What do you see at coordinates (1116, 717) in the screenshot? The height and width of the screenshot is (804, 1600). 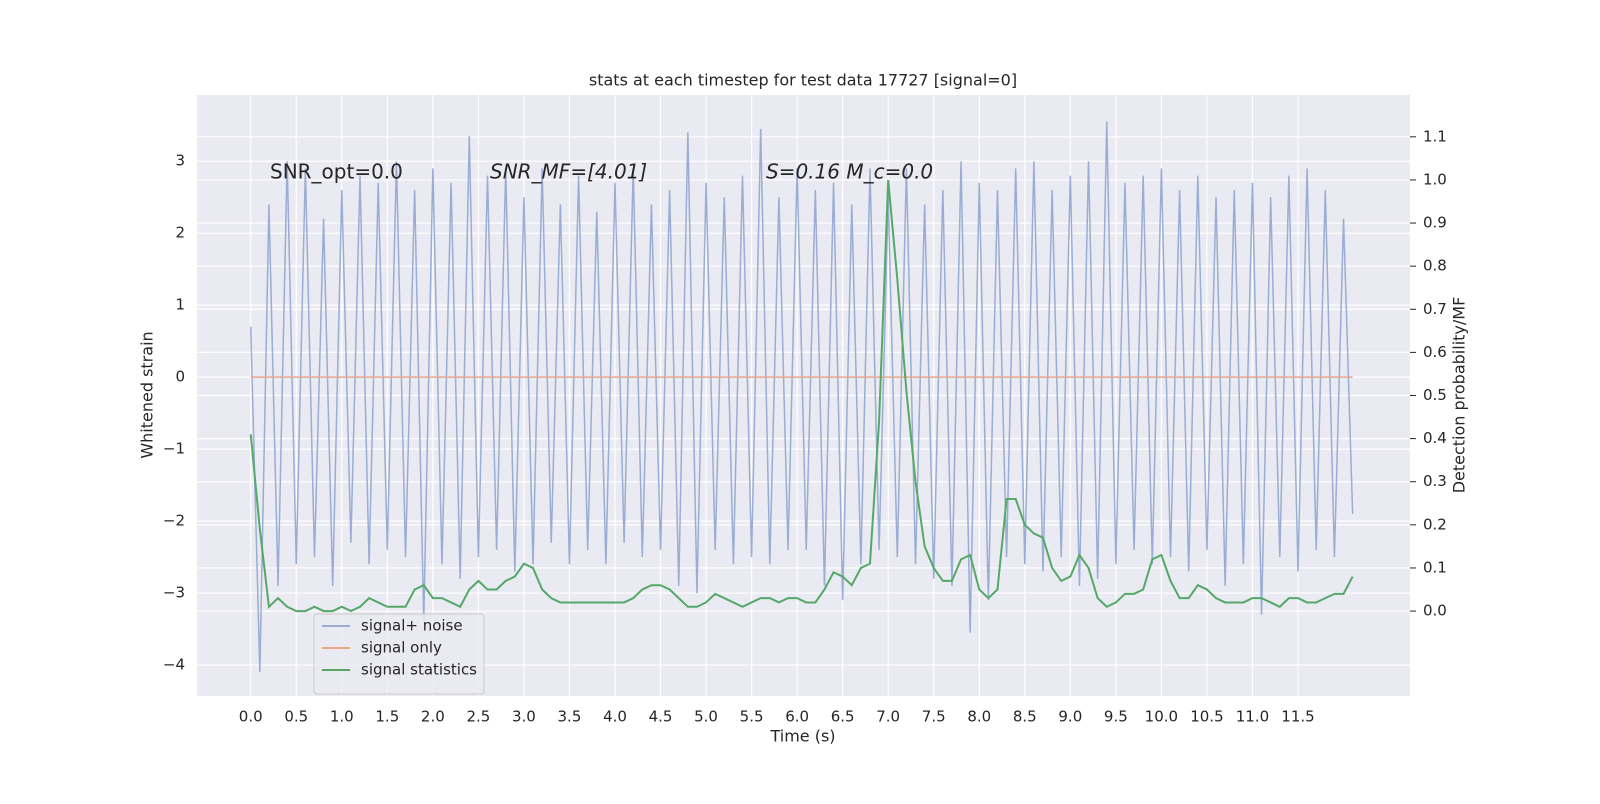 I see `x-tick-label: 9.5` at bounding box center [1116, 717].